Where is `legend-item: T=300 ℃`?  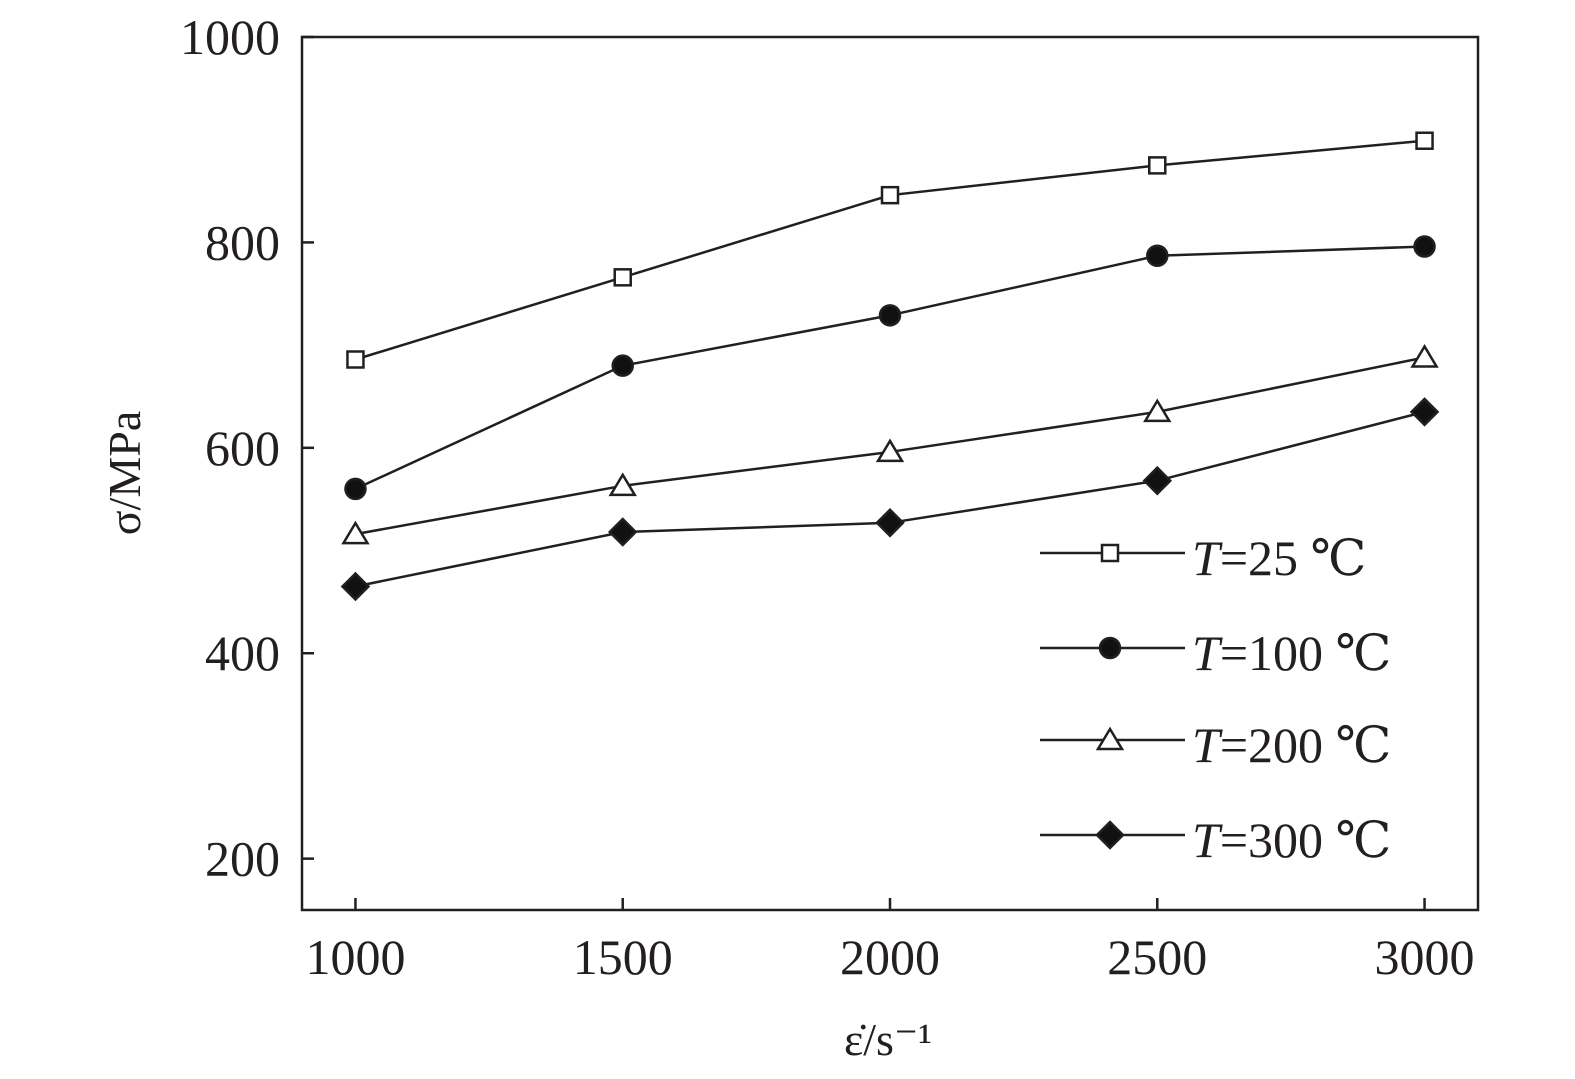 legend-item: T=300 ℃ is located at coordinates (1215, 840).